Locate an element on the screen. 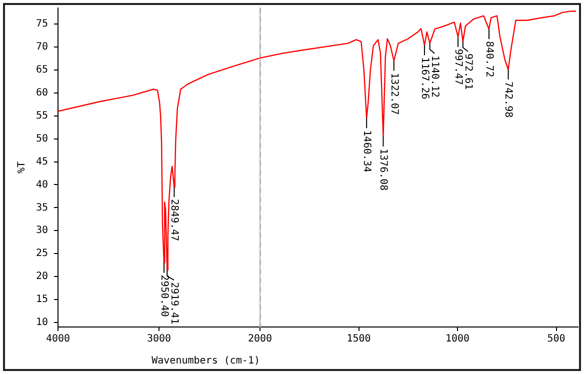 The height and width of the screenshot is (375, 584). y-tick-label: 20 is located at coordinates (42, 276).